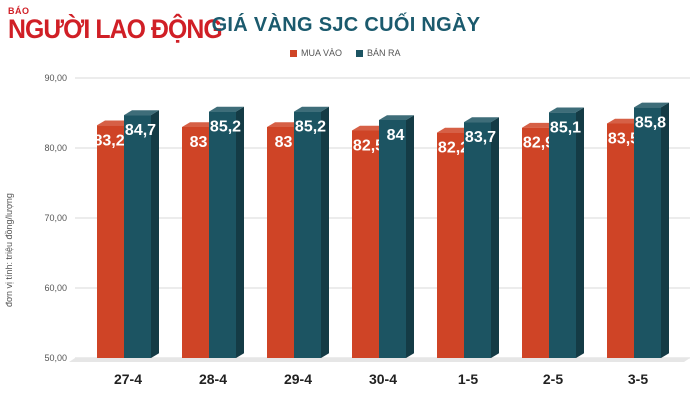  Describe the element at coordinates (19, 11) in the screenshot. I see `logo-top: BÁO` at that location.